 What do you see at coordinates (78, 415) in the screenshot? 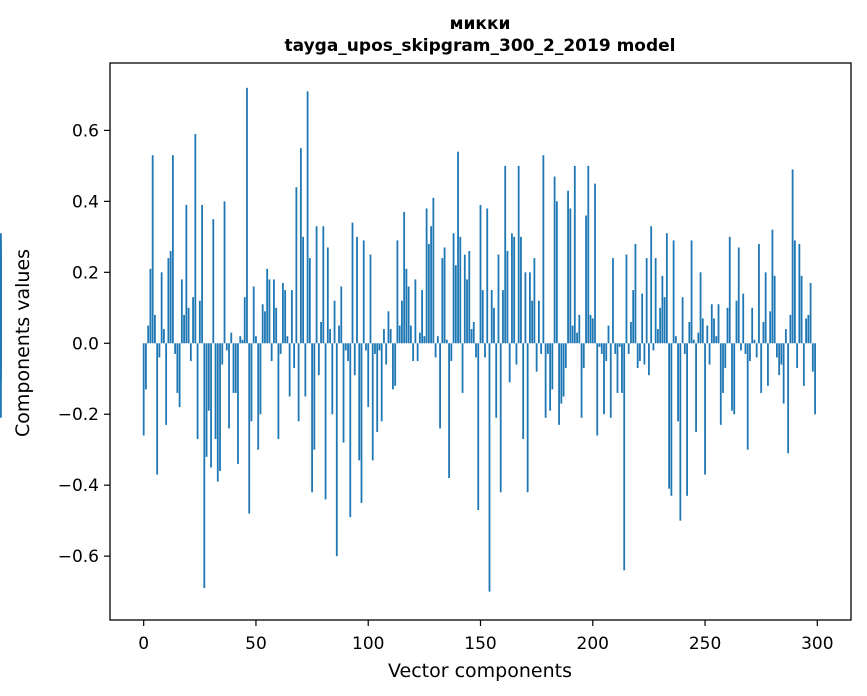
I see `y-tick-label: −0.2` at bounding box center [78, 415].